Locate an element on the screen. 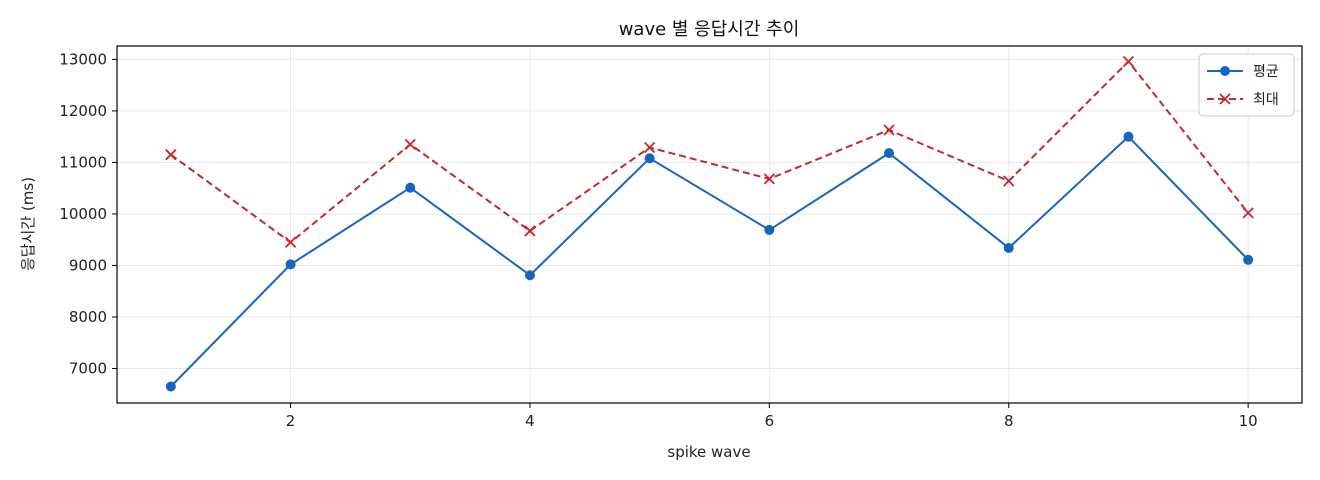 This screenshot has height=480, width=1320. y-tick-label: 10000 is located at coordinates (83, 214).